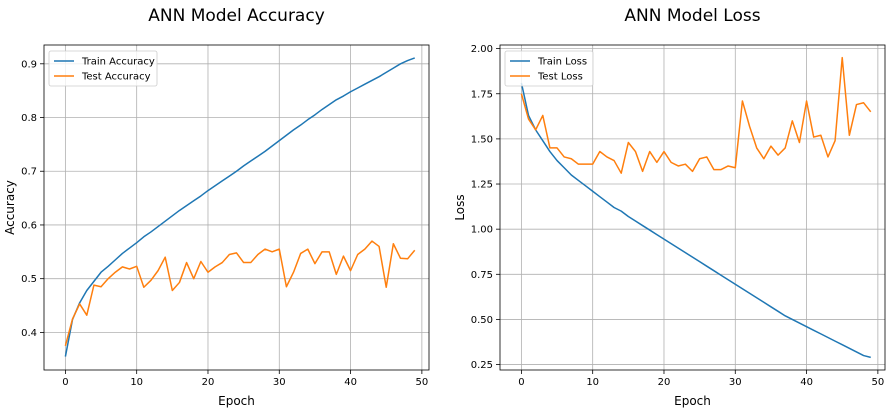 The image size is (891, 415). Describe the element at coordinates (29, 225) in the screenshot. I see `y-tick-label: 0.6` at that location.